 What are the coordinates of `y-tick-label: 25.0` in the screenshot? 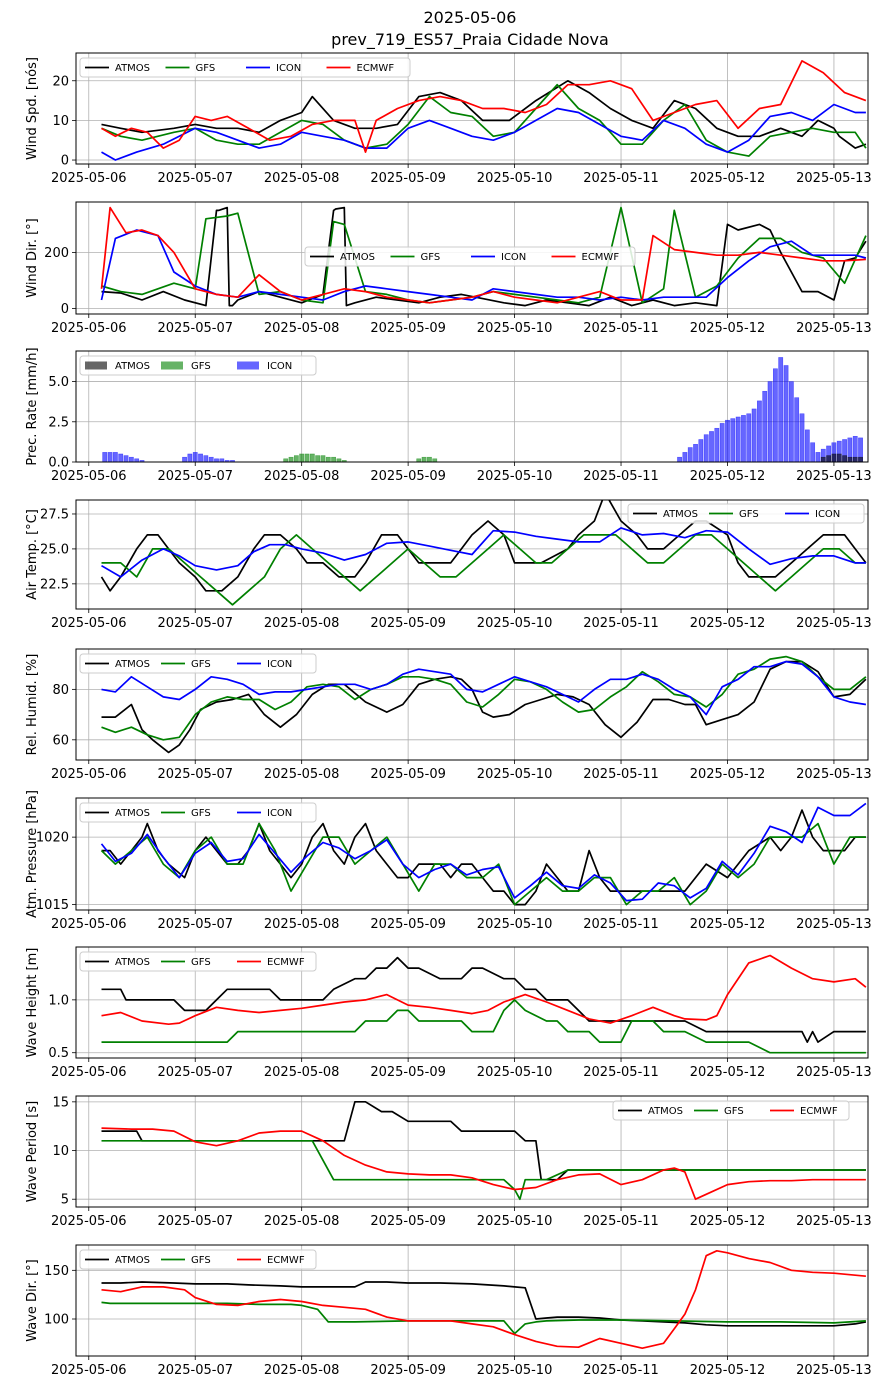 It's located at (54, 549).